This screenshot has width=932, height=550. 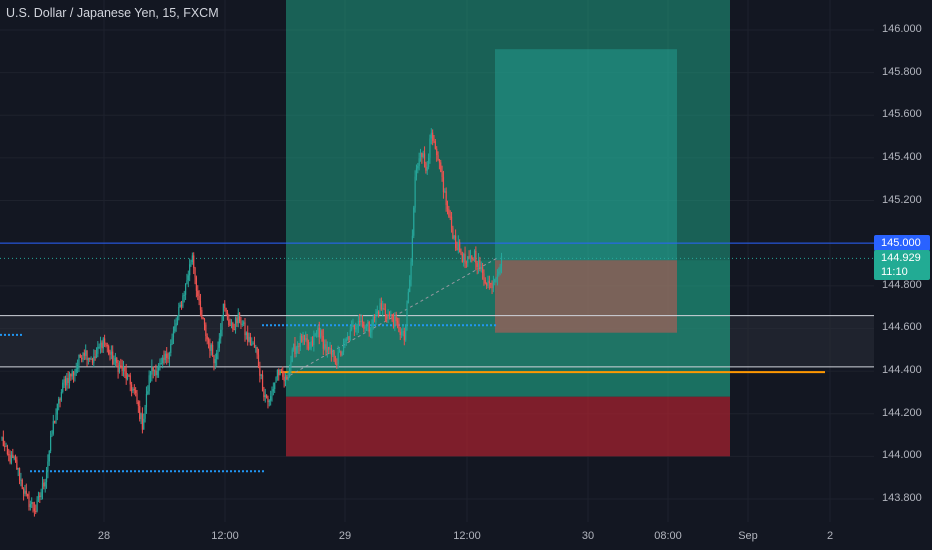 What do you see at coordinates (830, 536) in the screenshot?
I see `time-tick-label: 2` at bounding box center [830, 536].